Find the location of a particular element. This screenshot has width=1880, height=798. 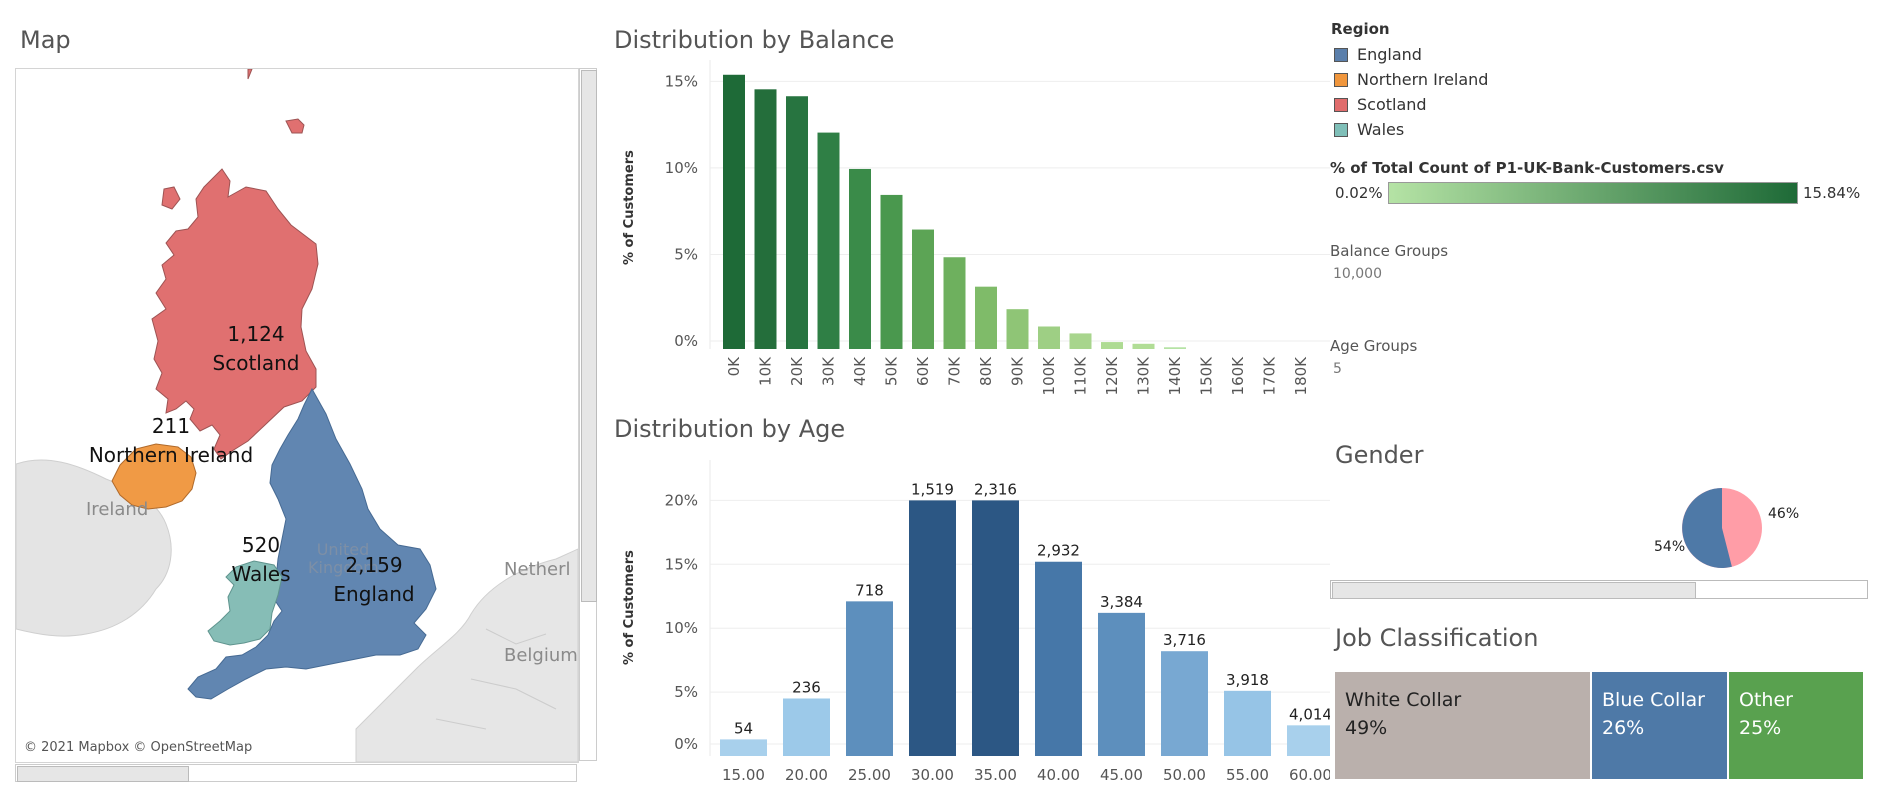

x-tick-label: 150K is located at coordinates (1207, 376).